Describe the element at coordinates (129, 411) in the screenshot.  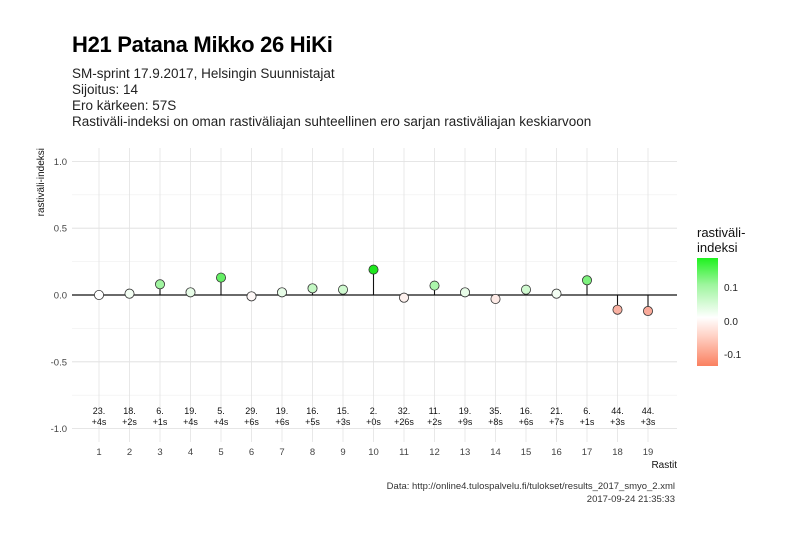
I see `annotation-placement: 18.` at that location.